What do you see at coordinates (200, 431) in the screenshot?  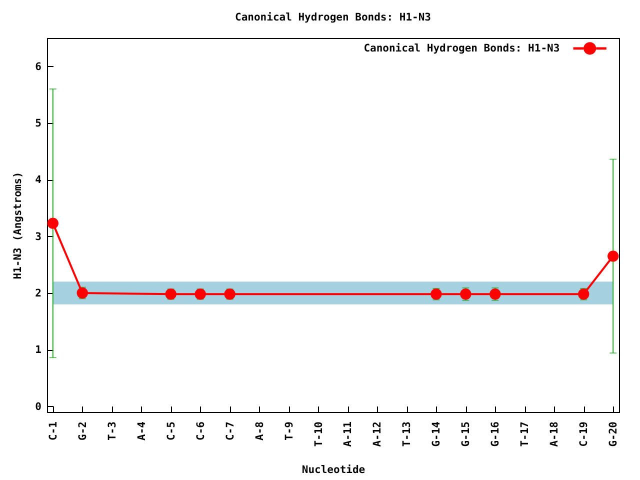 I see `x-tick-label: C-6` at bounding box center [200, 431].